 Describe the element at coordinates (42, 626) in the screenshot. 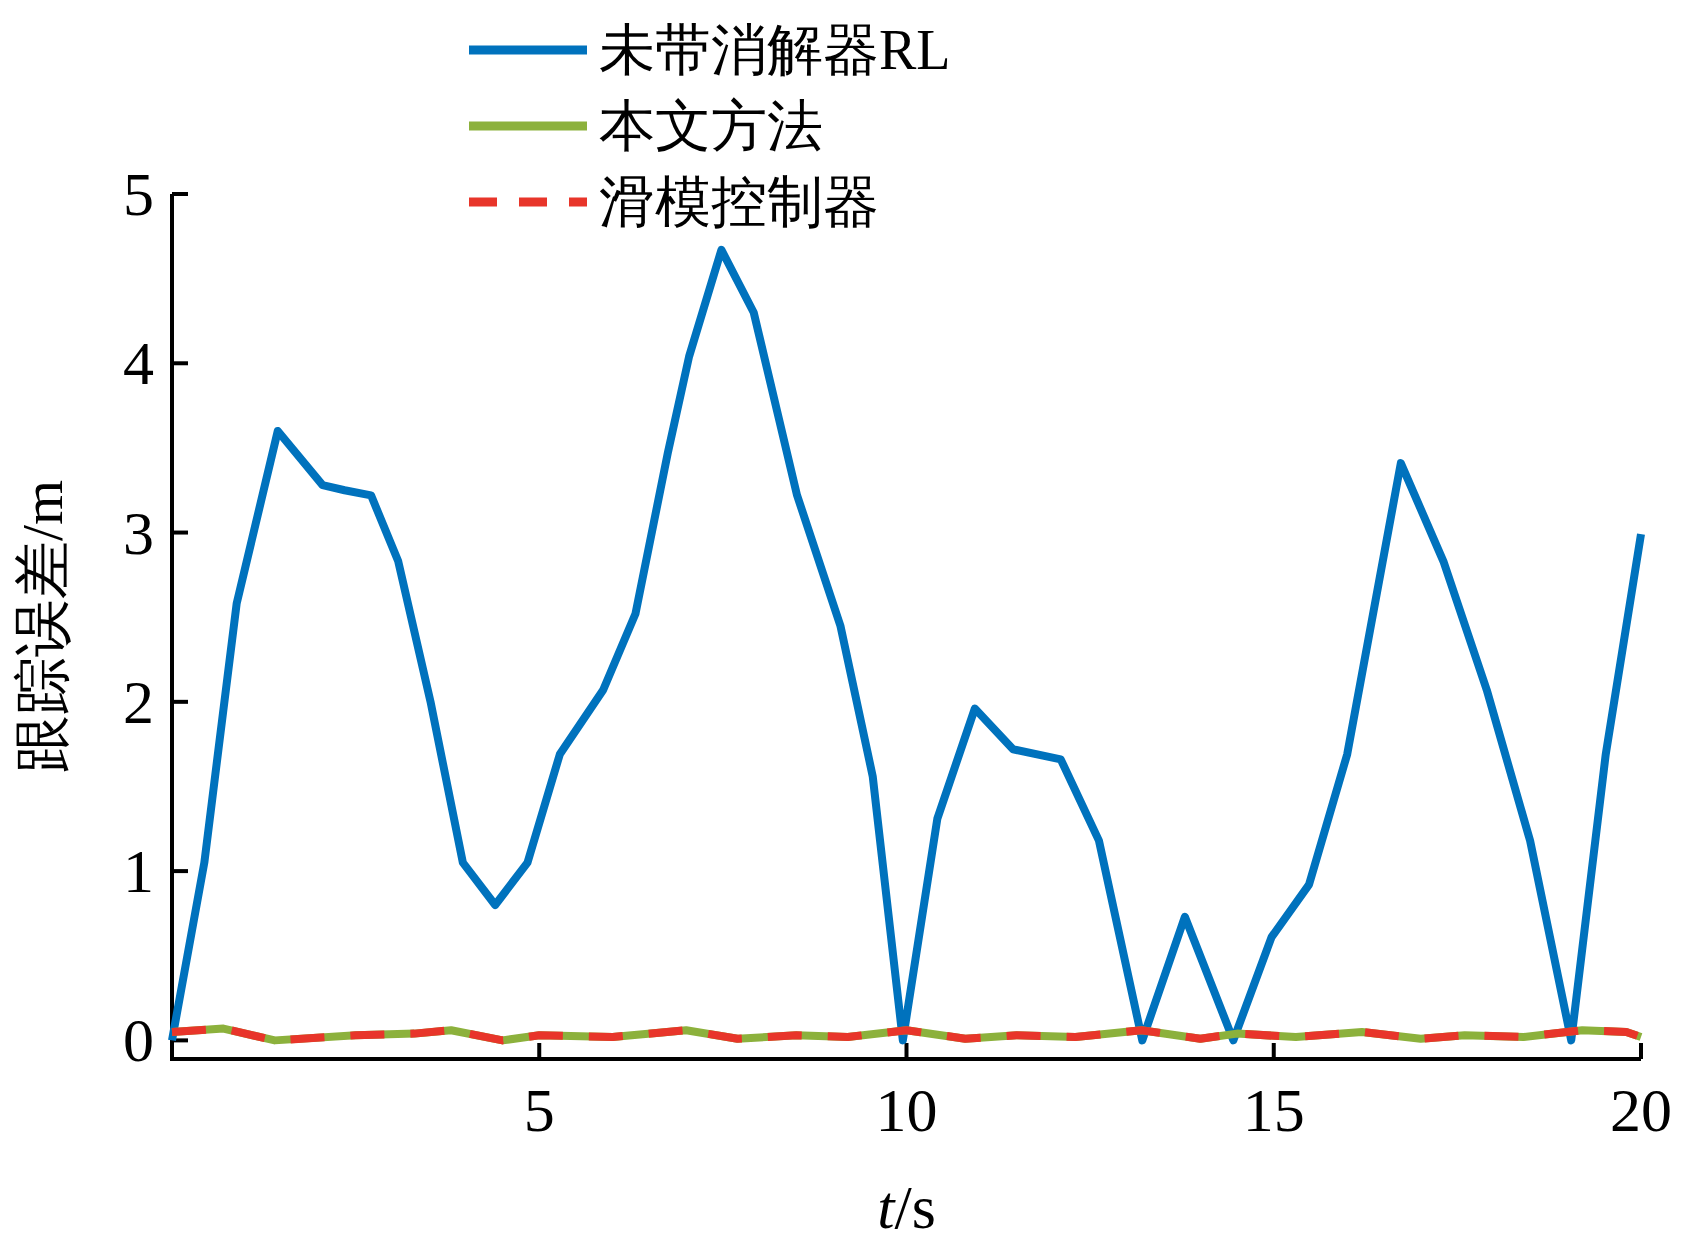

I see `y-axis-title: 跟踪误差/m` at that location.